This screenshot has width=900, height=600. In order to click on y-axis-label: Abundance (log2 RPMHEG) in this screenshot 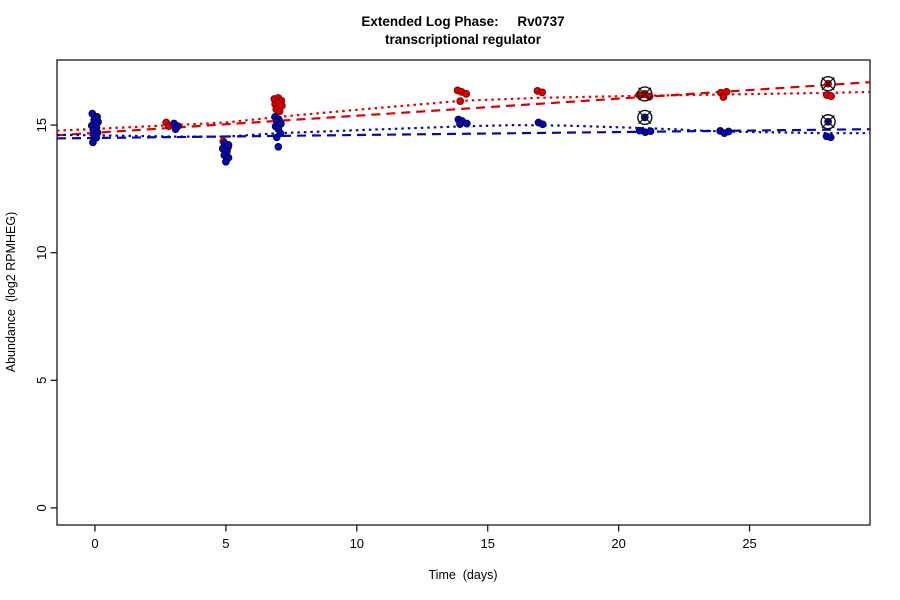, I will do `click(11, 292)`.